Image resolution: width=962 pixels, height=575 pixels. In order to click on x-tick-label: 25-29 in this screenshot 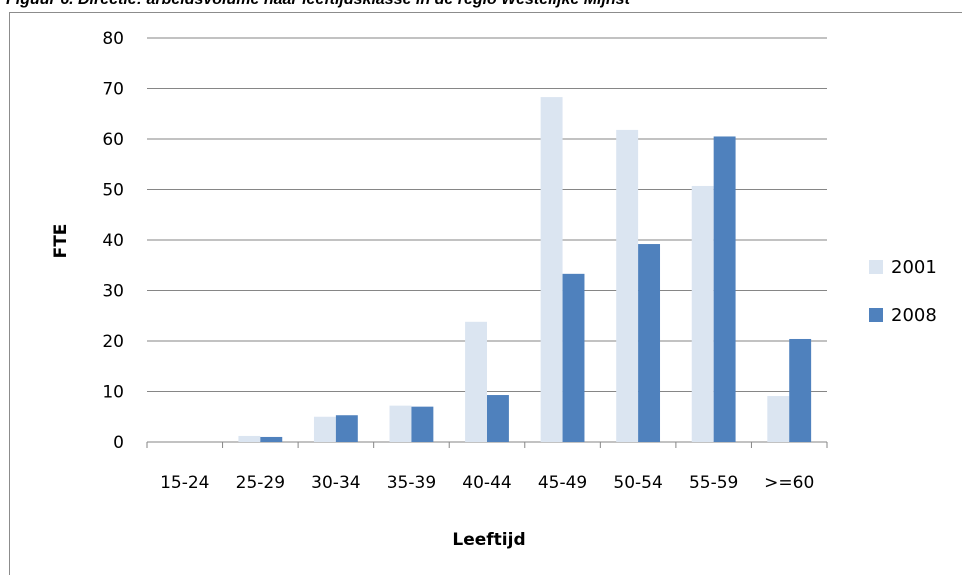, I will do `click(260, 483)`.